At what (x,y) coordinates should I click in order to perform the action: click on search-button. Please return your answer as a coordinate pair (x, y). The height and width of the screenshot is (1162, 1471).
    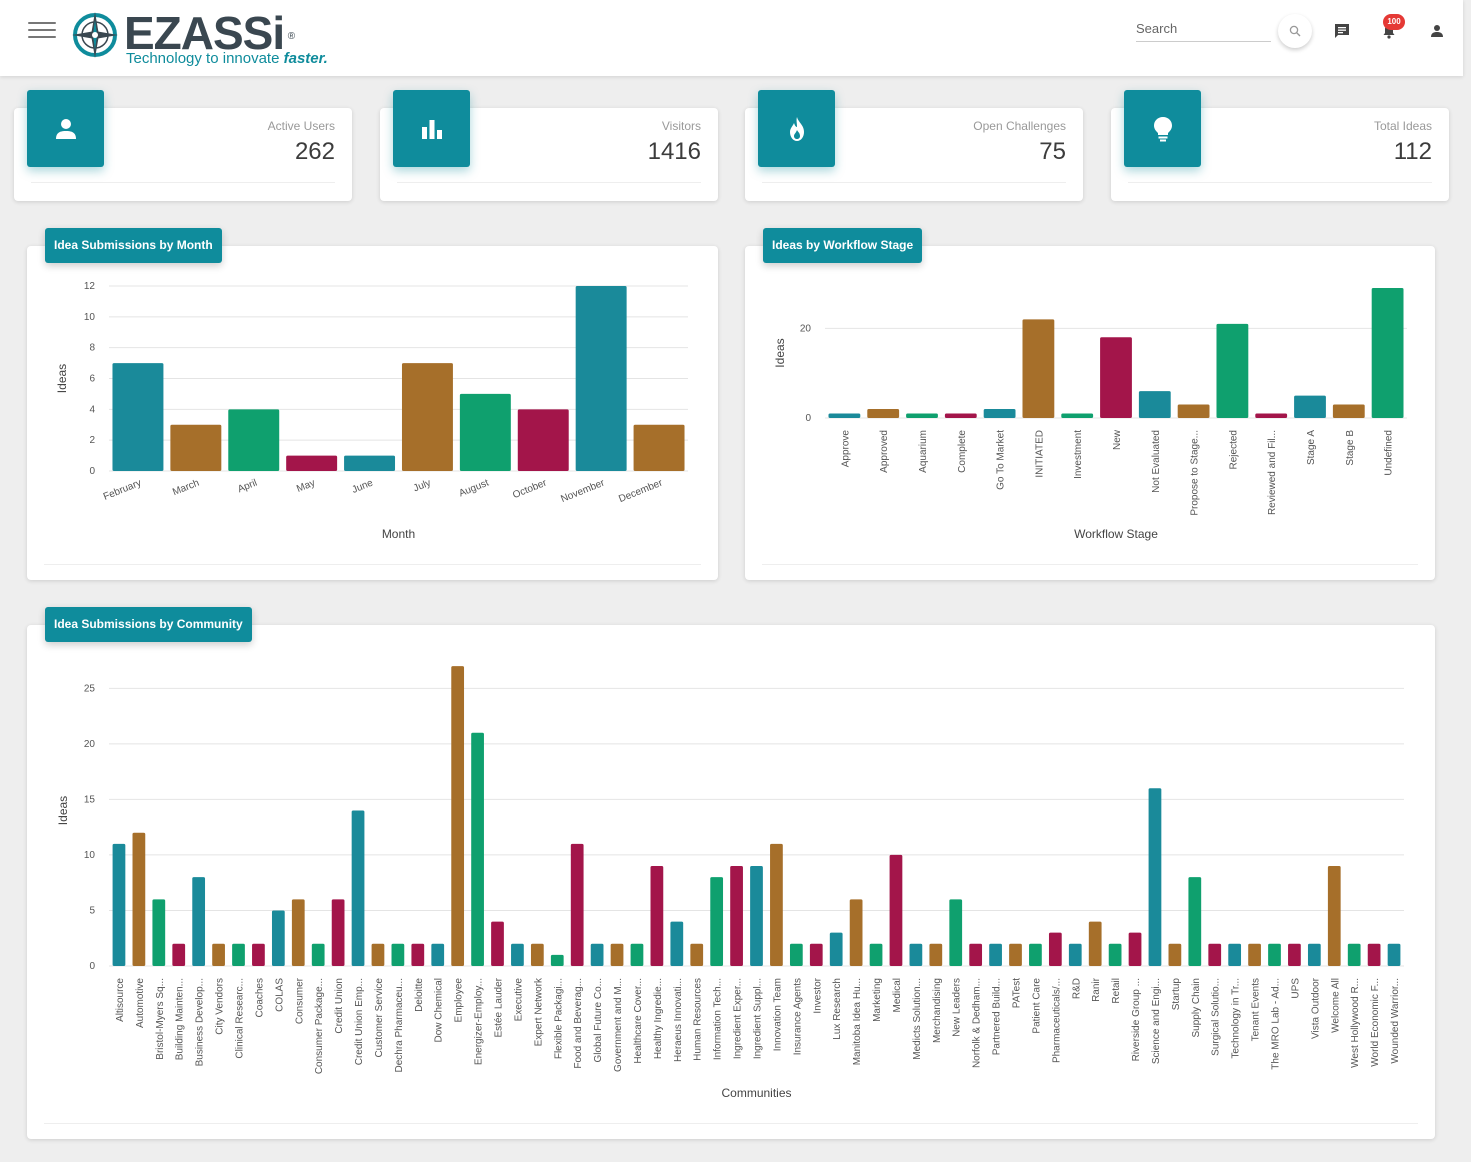
    Looking at the image, I should click on (1295, 31).